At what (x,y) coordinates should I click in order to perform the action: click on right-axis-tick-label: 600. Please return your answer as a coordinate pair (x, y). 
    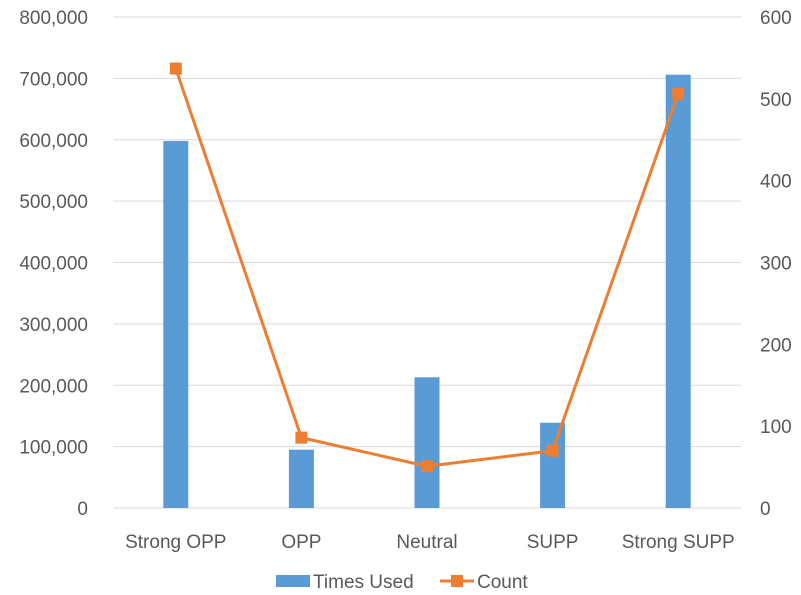
    Looking at the image, I should click on (776, 18).